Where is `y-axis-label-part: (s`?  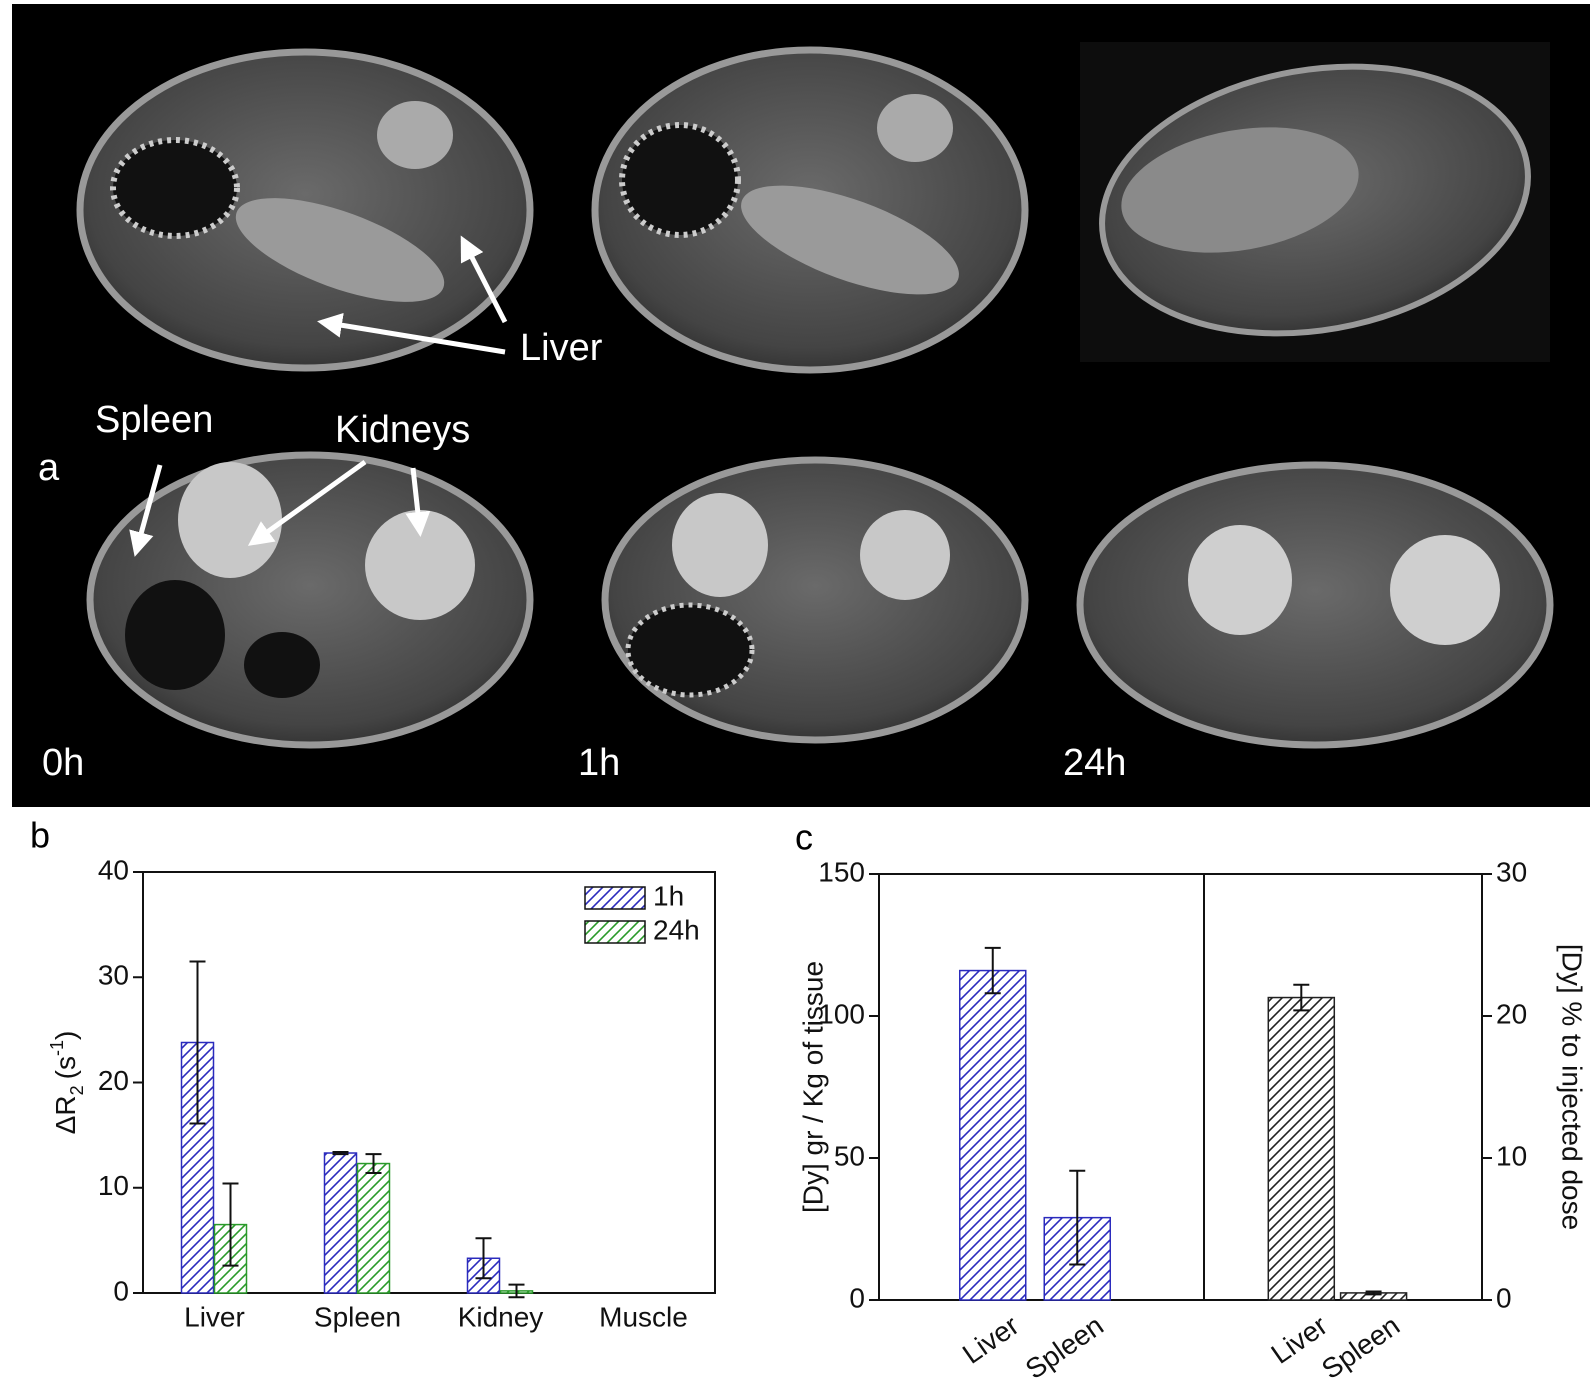 y-axis-label-part: (s is located at coordinates (65, 1067).